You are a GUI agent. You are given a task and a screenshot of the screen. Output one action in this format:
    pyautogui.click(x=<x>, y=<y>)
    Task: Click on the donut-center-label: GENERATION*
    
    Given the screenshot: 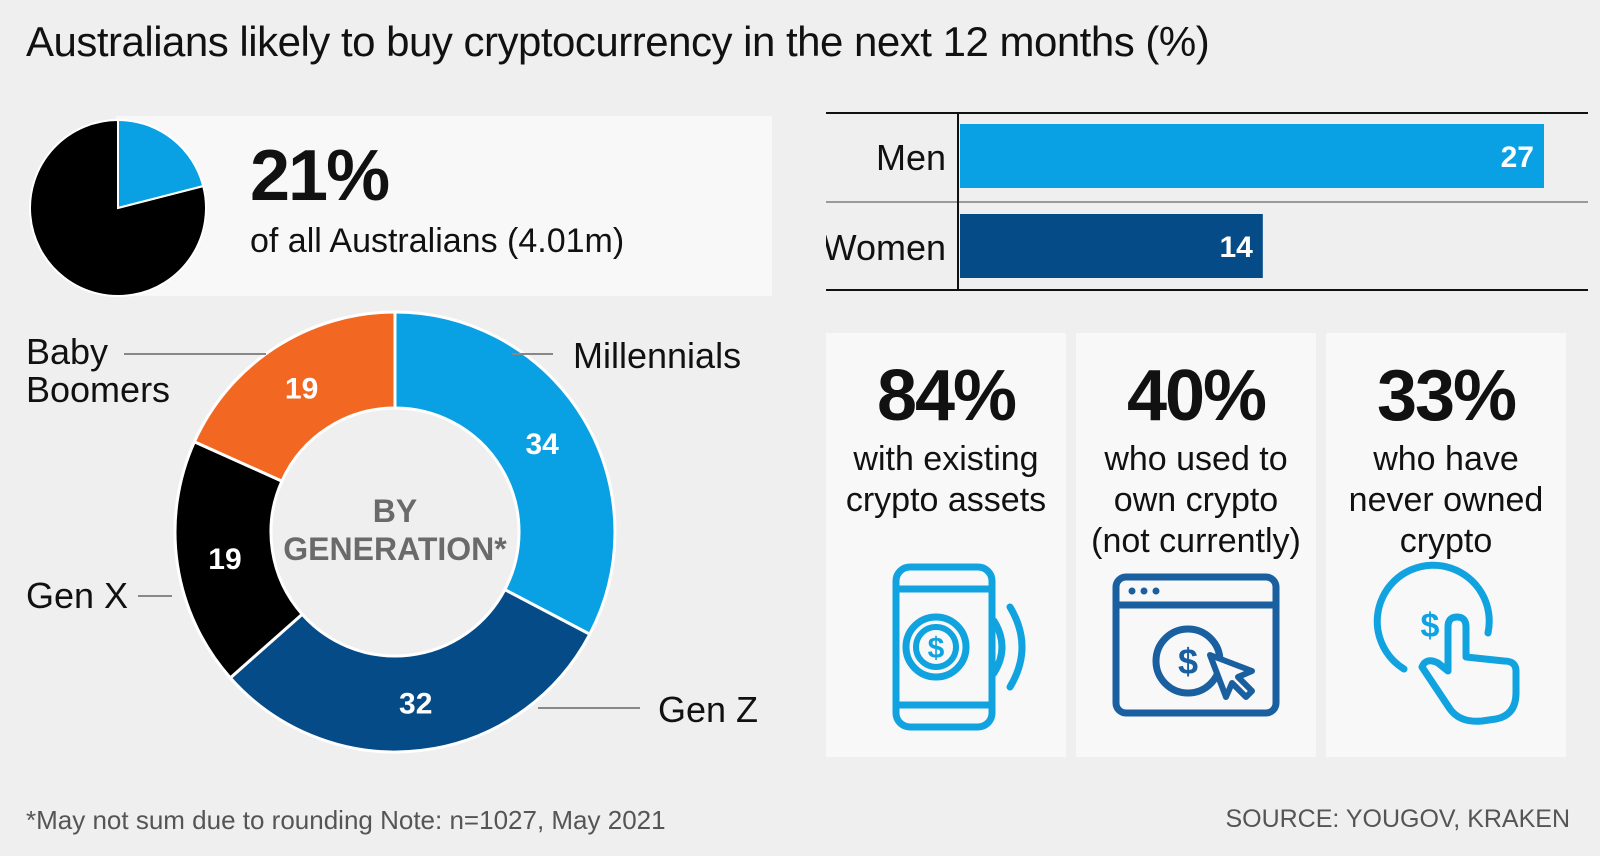 What is the action you would take?
    pyautogui.click(x=395, y=549)
    